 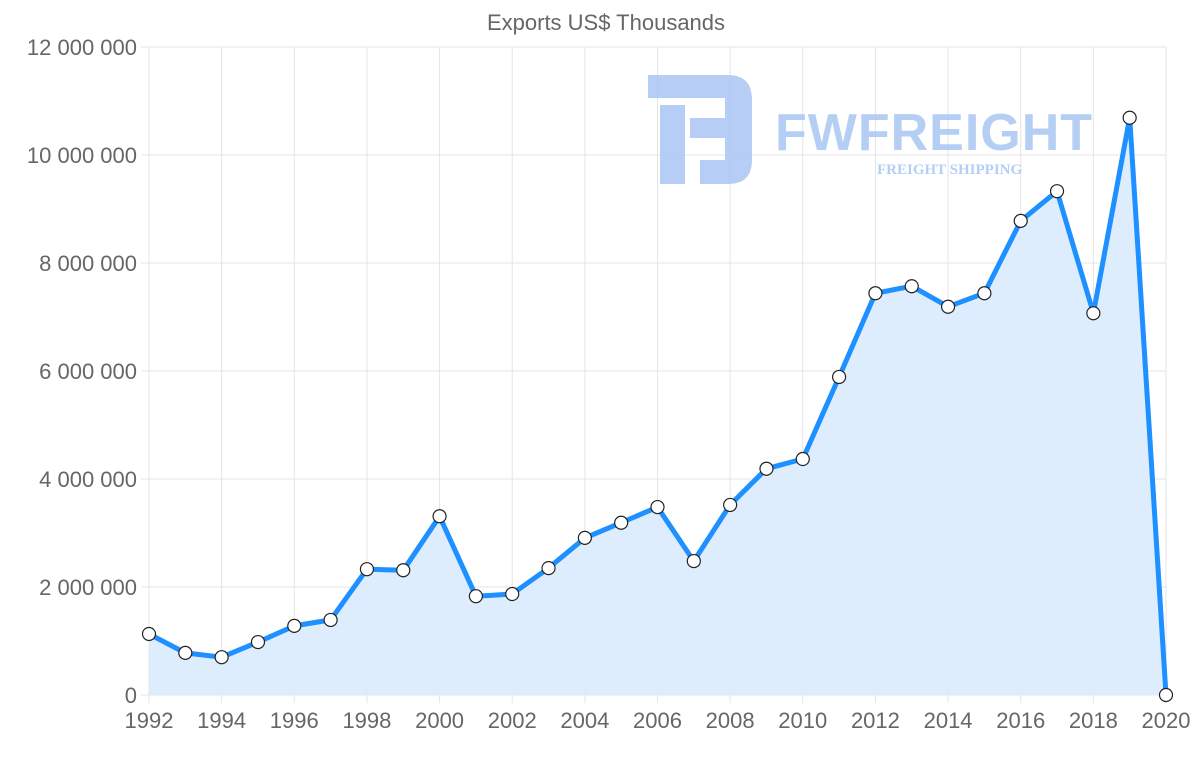 I want to click on data-point-2005, so click(x=621, y=522).